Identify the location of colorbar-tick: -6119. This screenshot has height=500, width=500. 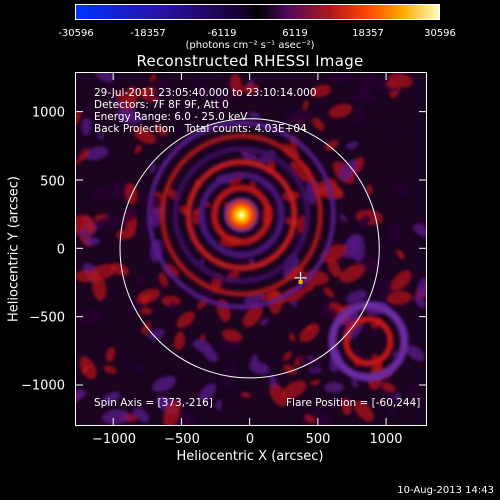
(222, 33).